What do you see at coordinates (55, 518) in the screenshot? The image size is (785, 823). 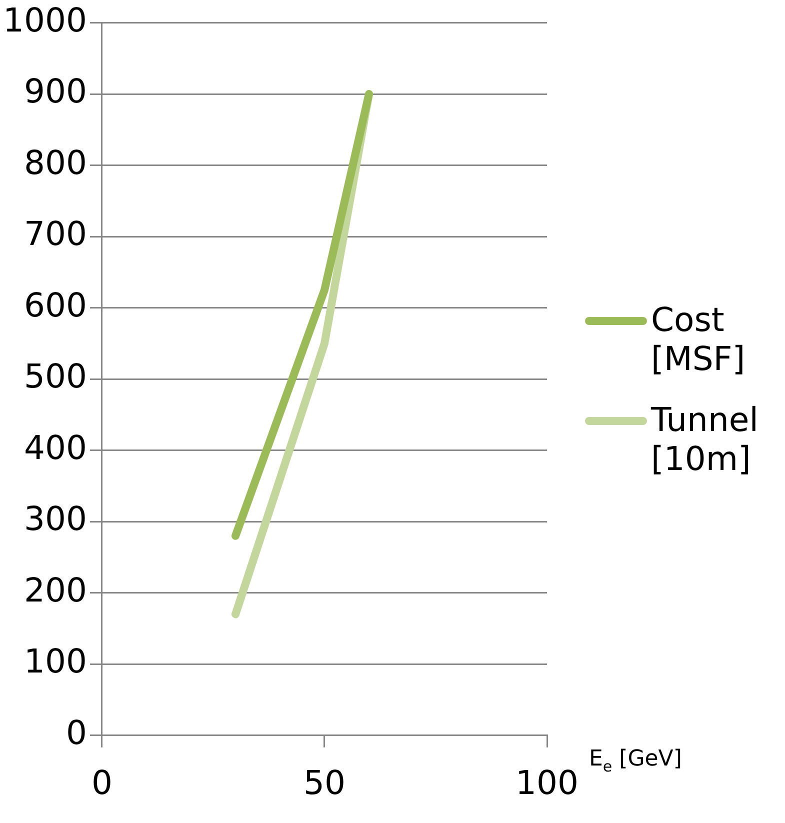 I see `y-tick-label: 300` at bounding box center [55, 518].